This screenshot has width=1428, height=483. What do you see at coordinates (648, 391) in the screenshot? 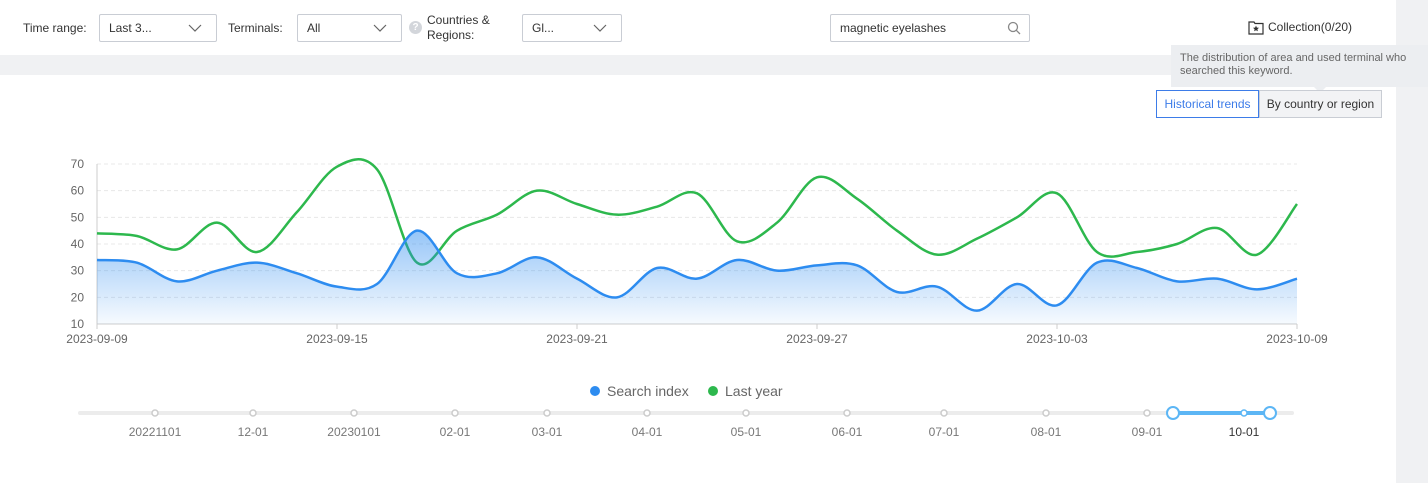
I see `legend-label-search-index: Search index` at bounding box center [648, 391].